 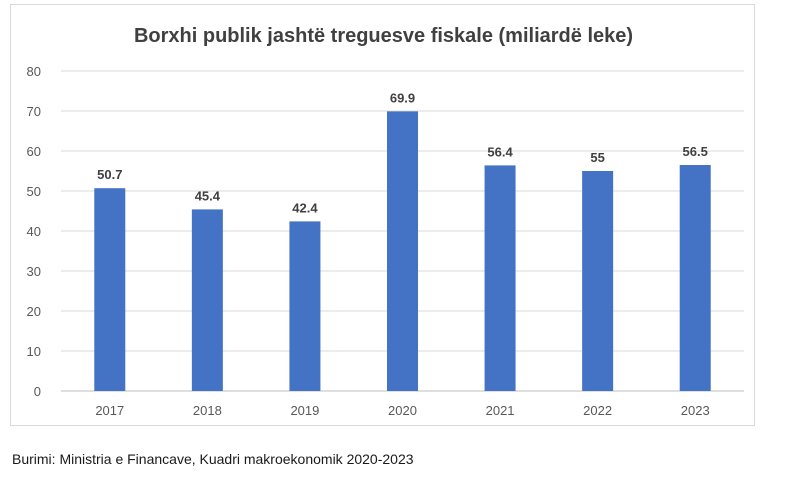 I want to click on data-label: 42.4, so click(x=305, y=207).